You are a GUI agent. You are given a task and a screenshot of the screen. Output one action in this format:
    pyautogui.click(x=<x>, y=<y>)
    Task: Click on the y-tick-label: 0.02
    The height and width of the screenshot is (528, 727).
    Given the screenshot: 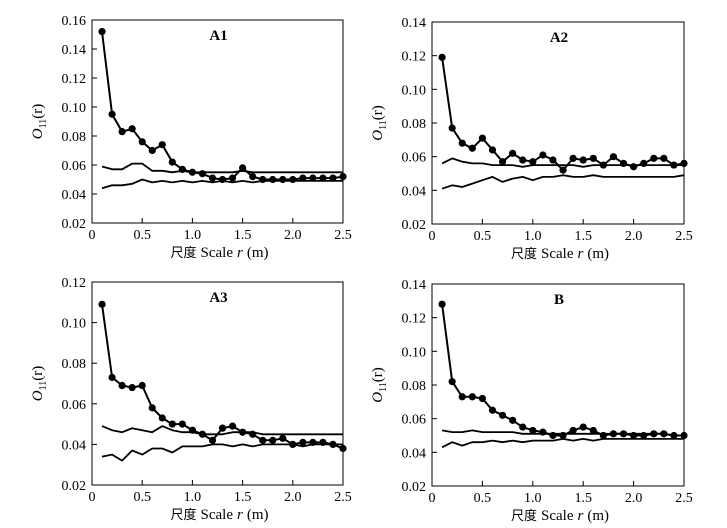 What is the action you would take?
    pyautogui.click(x=74, y=486)
    